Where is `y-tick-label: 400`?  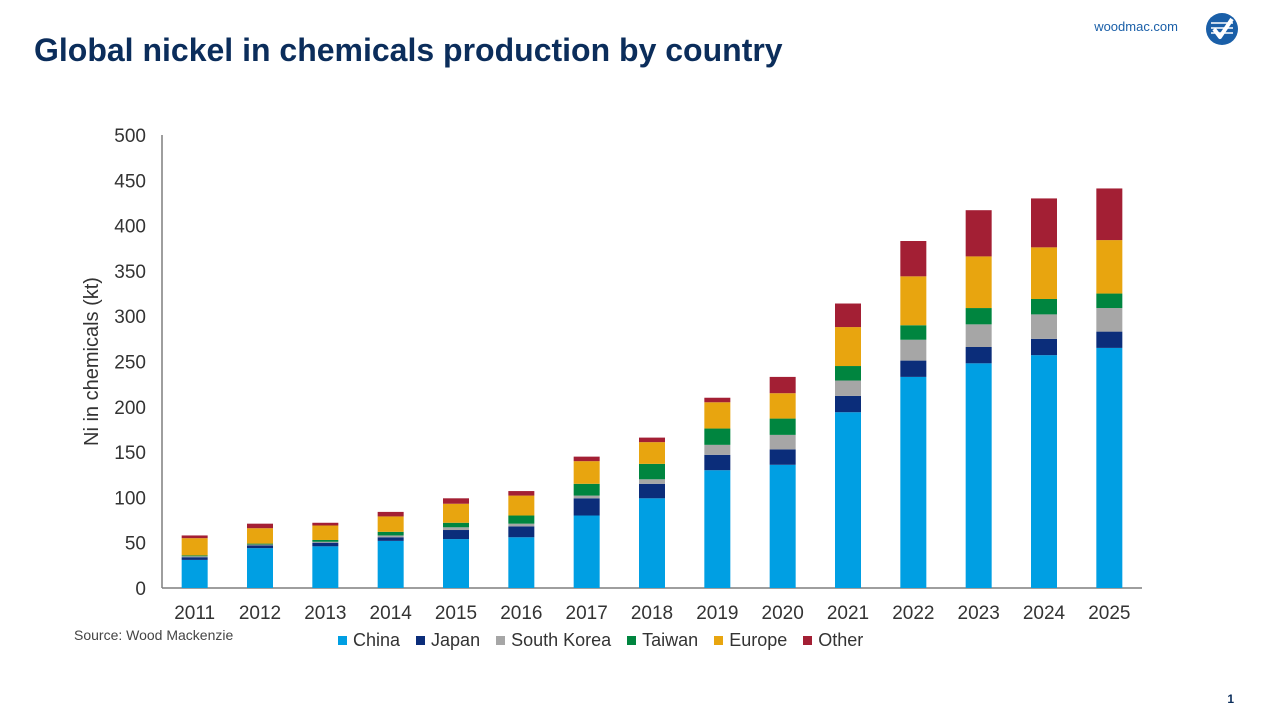
y-tick-label: 400 is located at coordinates (130, 227).